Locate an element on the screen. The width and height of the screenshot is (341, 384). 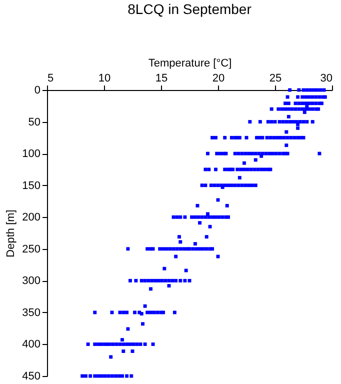
y-tick-label: 300 is located at coordinates (31, 281).